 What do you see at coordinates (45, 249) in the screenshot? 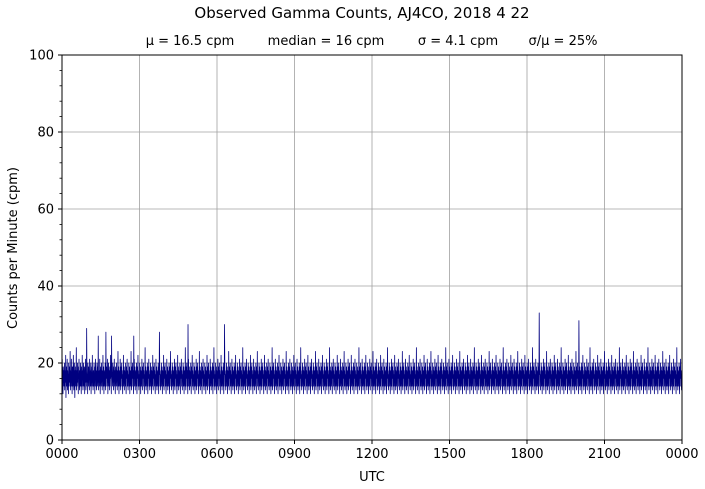
I see `y-axis-ticks: 0 20 40 60 80 100` at bounding box center [45, 249].